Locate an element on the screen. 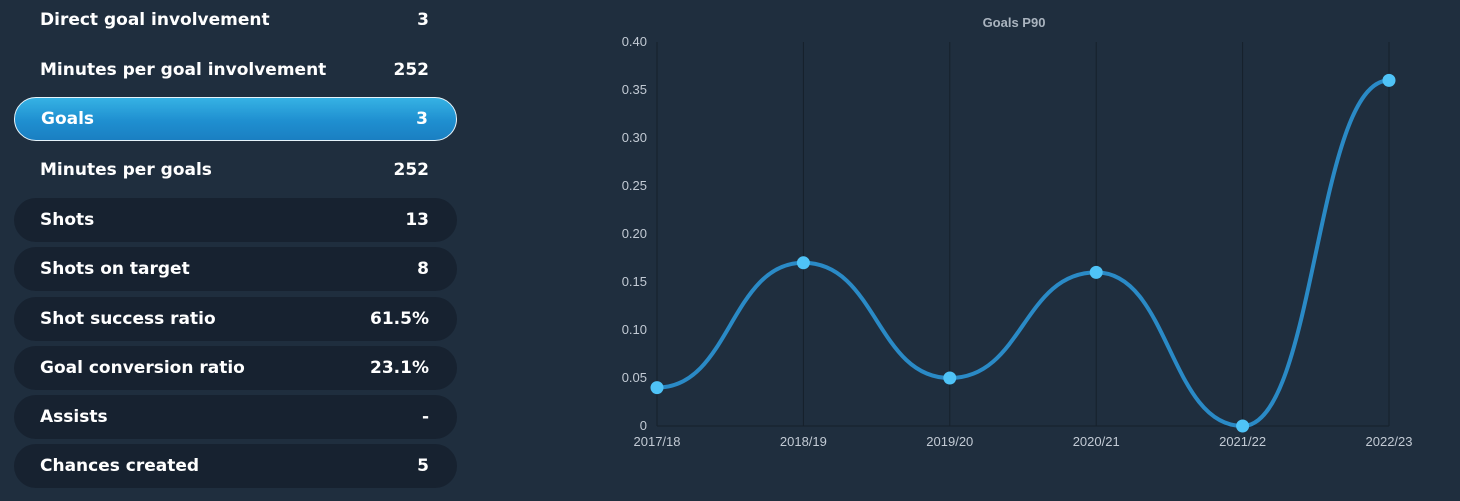 The height and width of the screenshot is (501, 1460). stat-row-chances-created: Chances created 5 is located at coordinates (235, 466).